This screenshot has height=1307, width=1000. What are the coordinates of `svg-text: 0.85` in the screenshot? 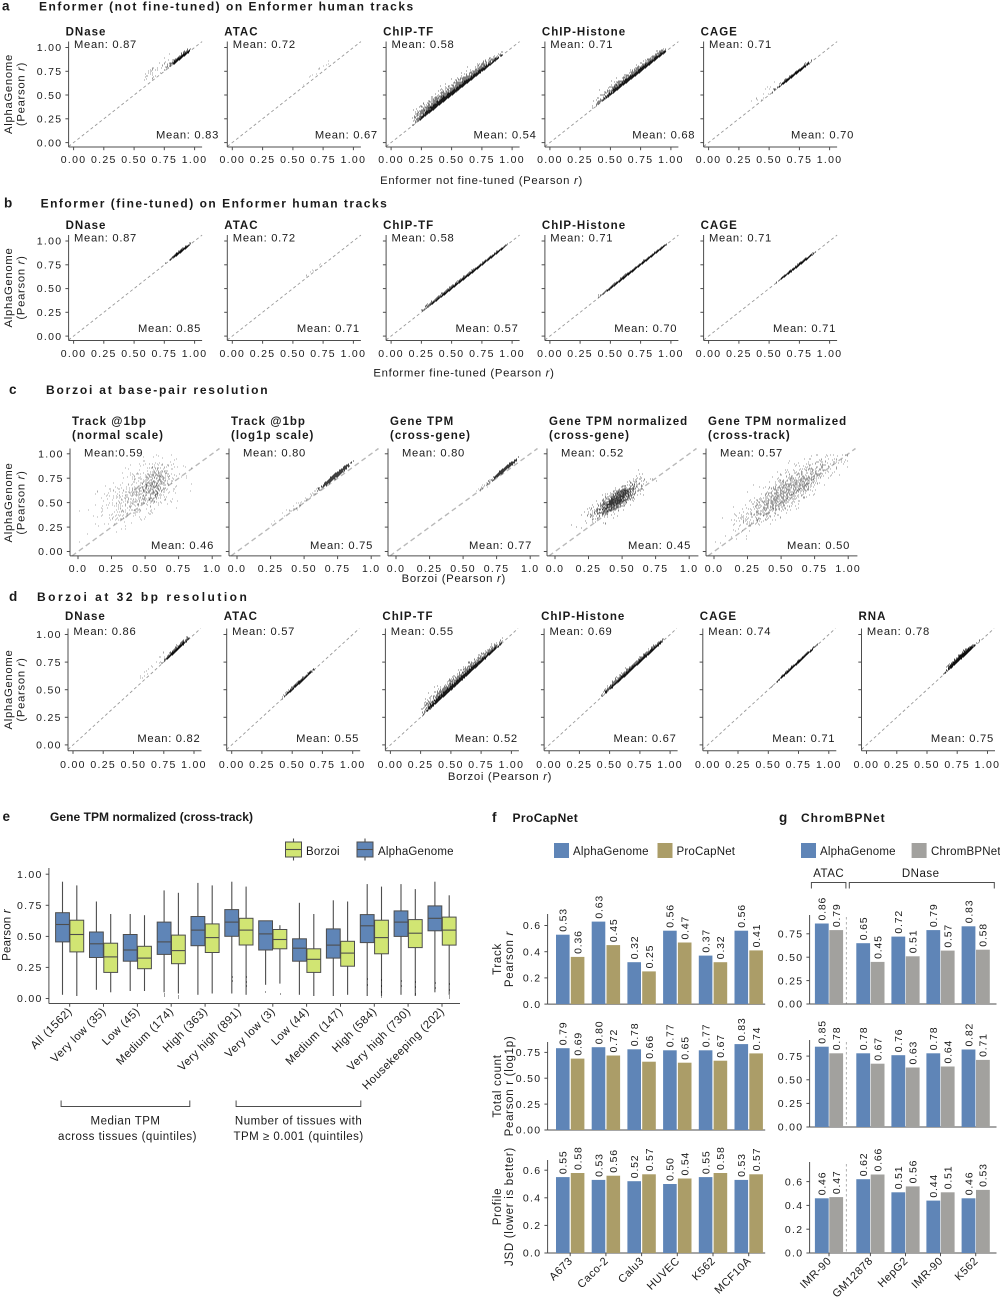 It's located at (823, 1032).